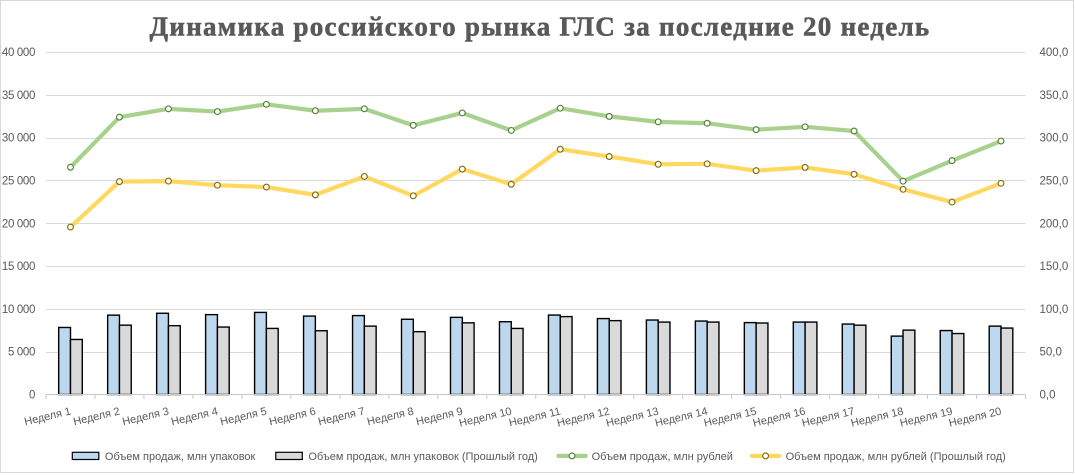 This screenshot has height=475, width=1075. I want to click on svg-text: 30 000, so click(18, 139).